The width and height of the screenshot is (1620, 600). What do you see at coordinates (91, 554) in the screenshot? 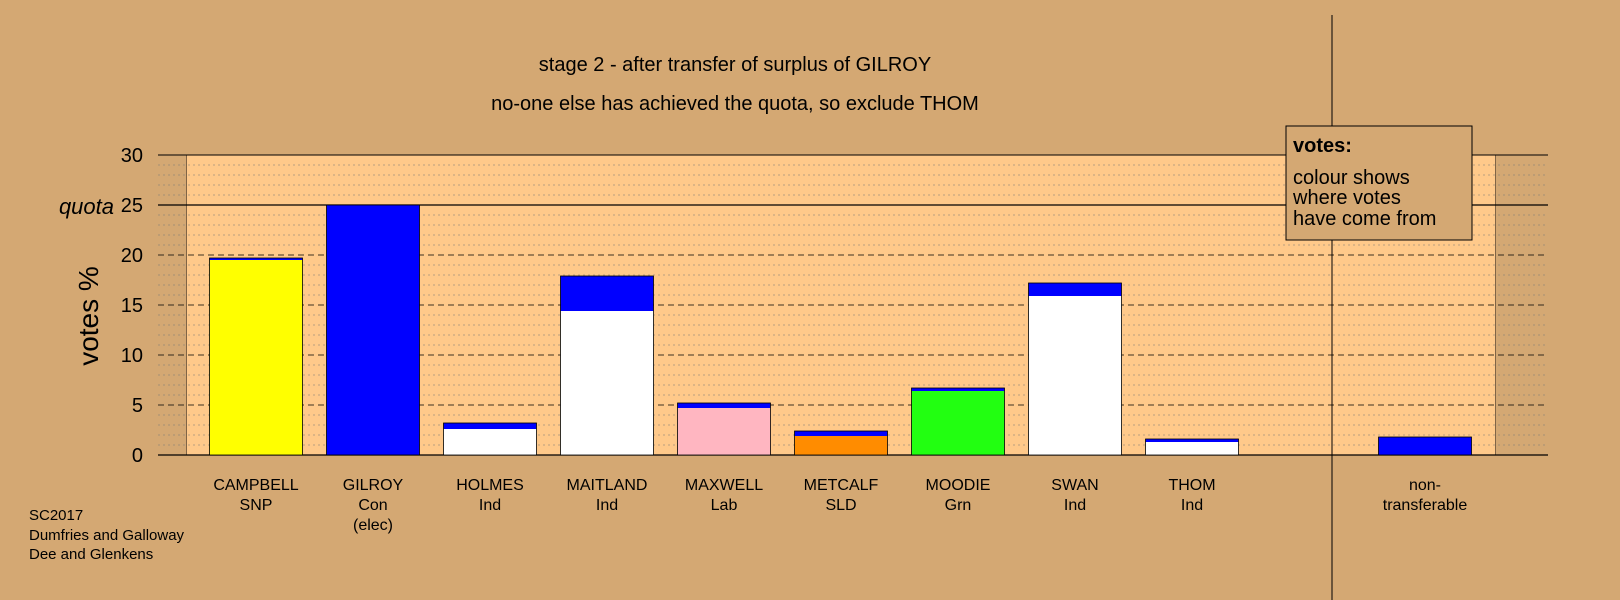
I see `source-line-3: Dee and Glenkens` at bounding box center [91, 554].